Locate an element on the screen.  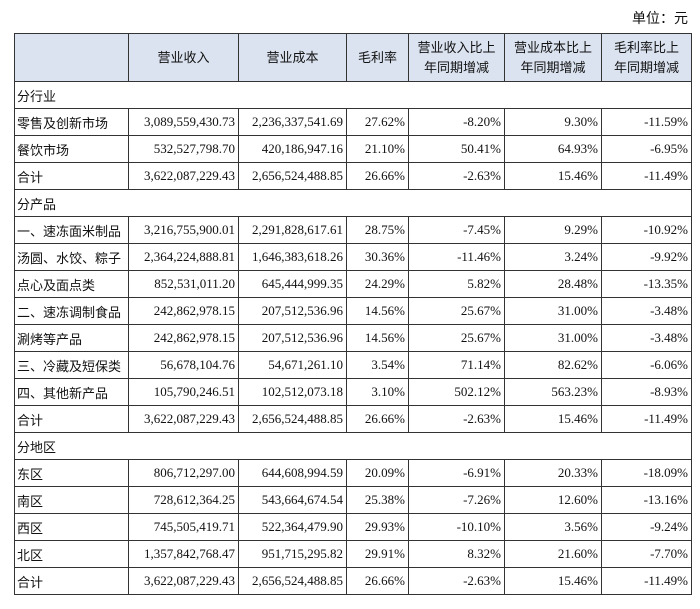
header-line: 营业成本比上 is located at coordinates (552, 47).